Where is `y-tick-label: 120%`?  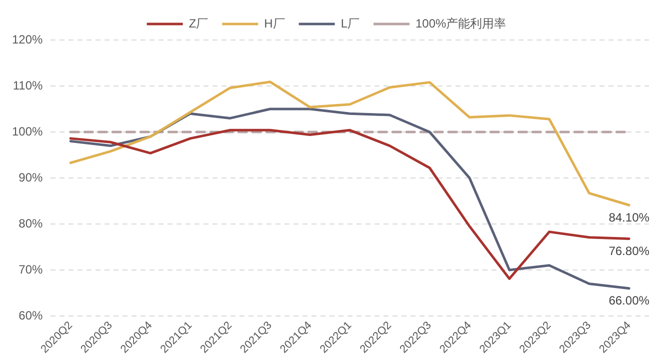 y-tick-label: 120% is located at coordinates (28, 39).